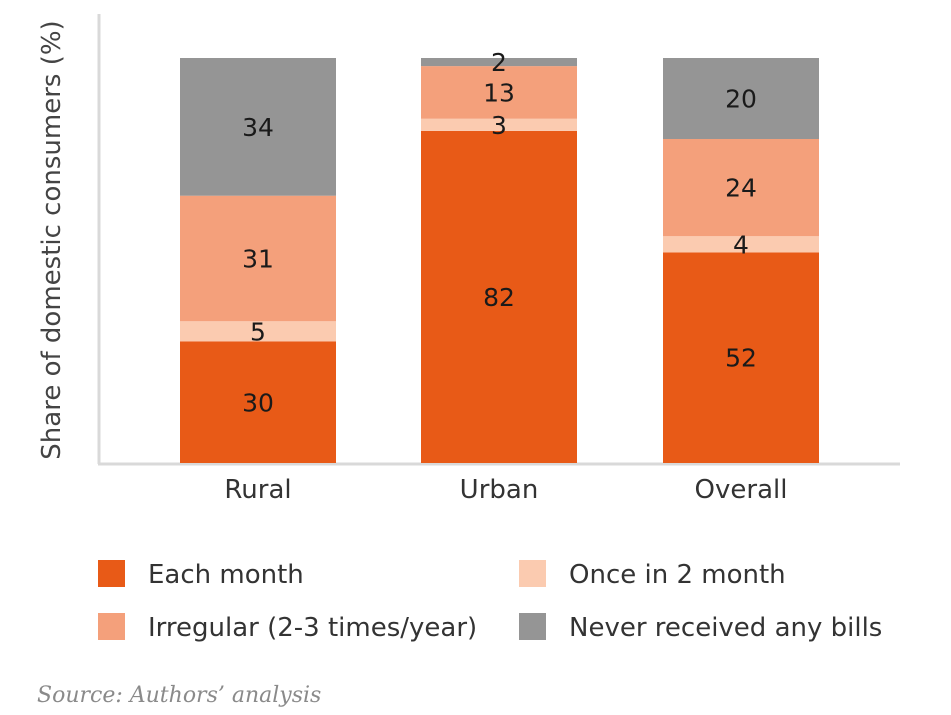 This screenshot has width=951, height=715. I want to click on value-label-urban-irregular-2-3-times-year: 13, so click(499, 92).